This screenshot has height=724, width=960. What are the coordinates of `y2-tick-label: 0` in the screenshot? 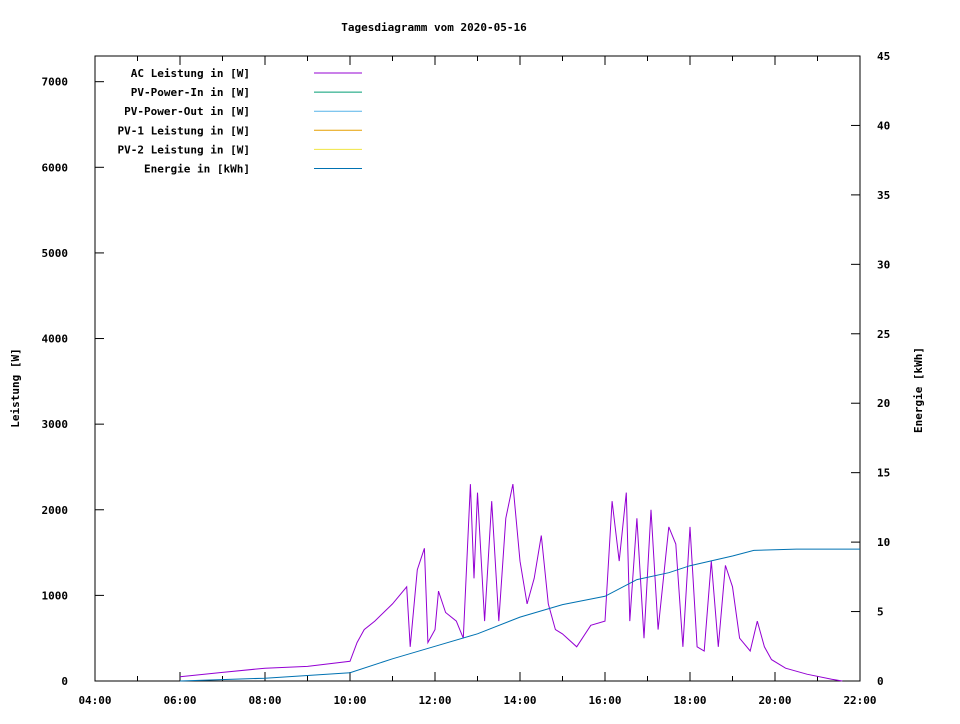 It's located at (880, 681).